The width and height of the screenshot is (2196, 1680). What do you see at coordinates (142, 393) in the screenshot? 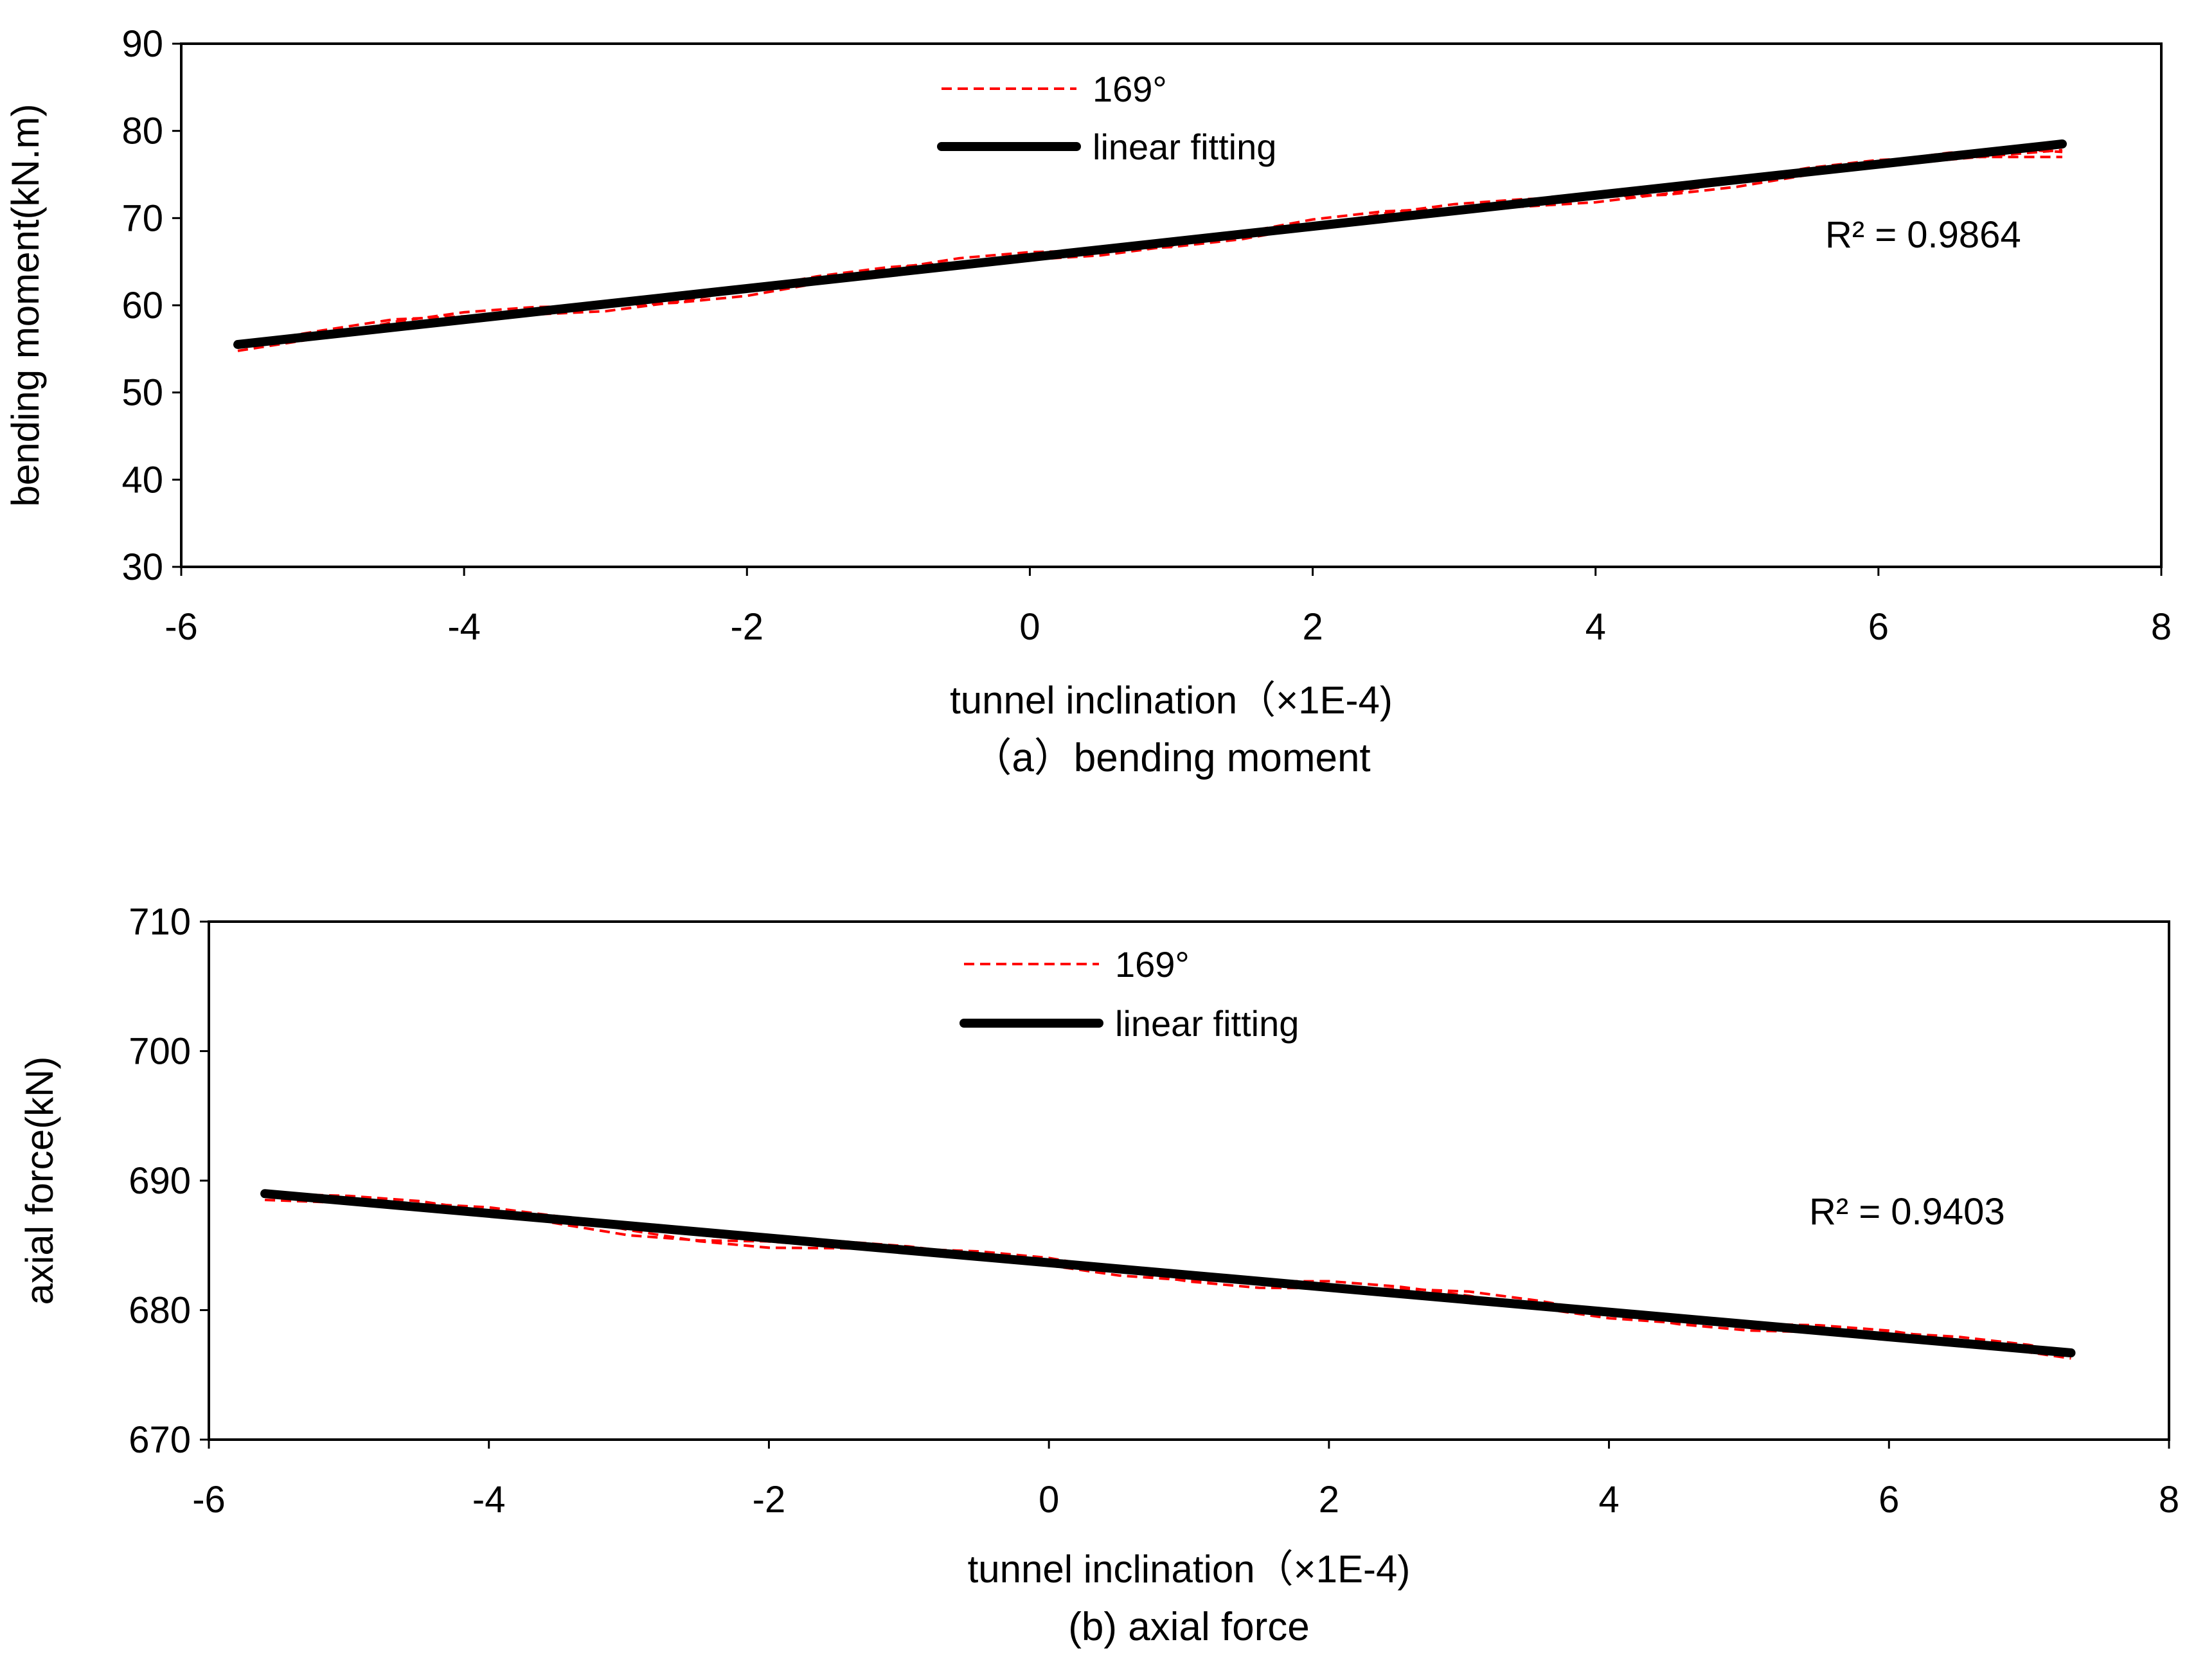
I see `y-tick-label: 50` at bounding box center [142, 393].